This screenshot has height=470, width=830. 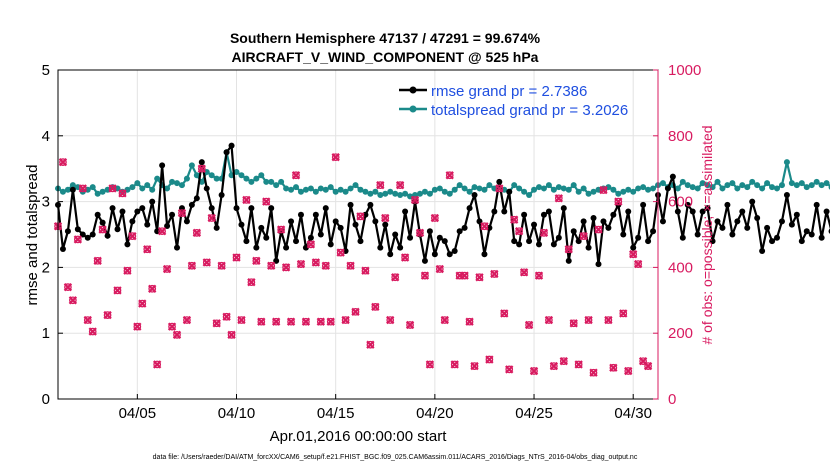 I want to click on legend-label-spread: totalspread grand pr = 3.2026, so click(x=529, y=110).